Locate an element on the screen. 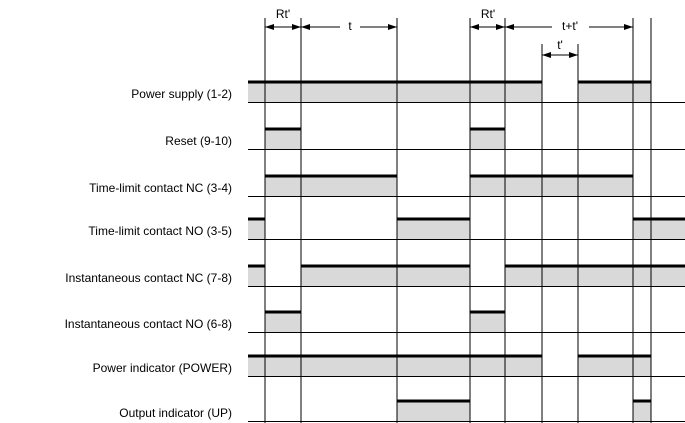 The width and height of the screenshot is (685, 423). annotation: t+t' is located at coordinates (570, 26).